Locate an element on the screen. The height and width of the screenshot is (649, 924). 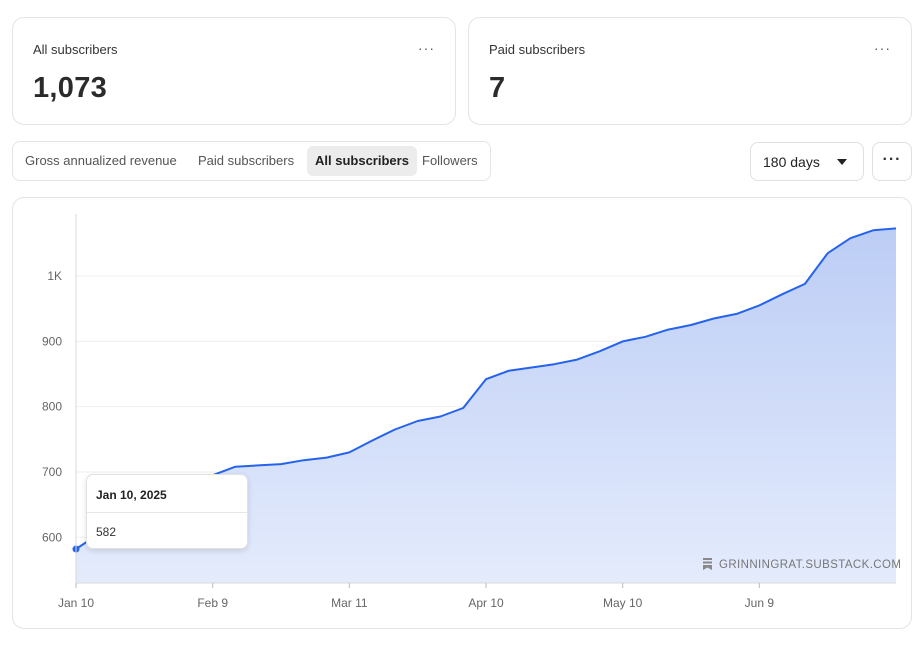
y-tick-label: 800 is located at coordinates (52, 407).